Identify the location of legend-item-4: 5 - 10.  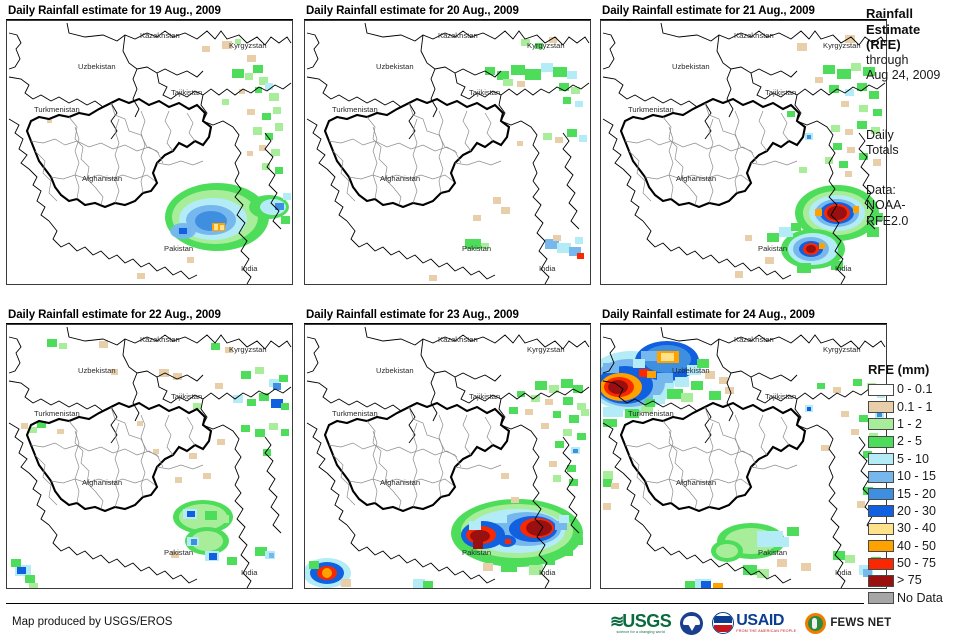
(921, 459).